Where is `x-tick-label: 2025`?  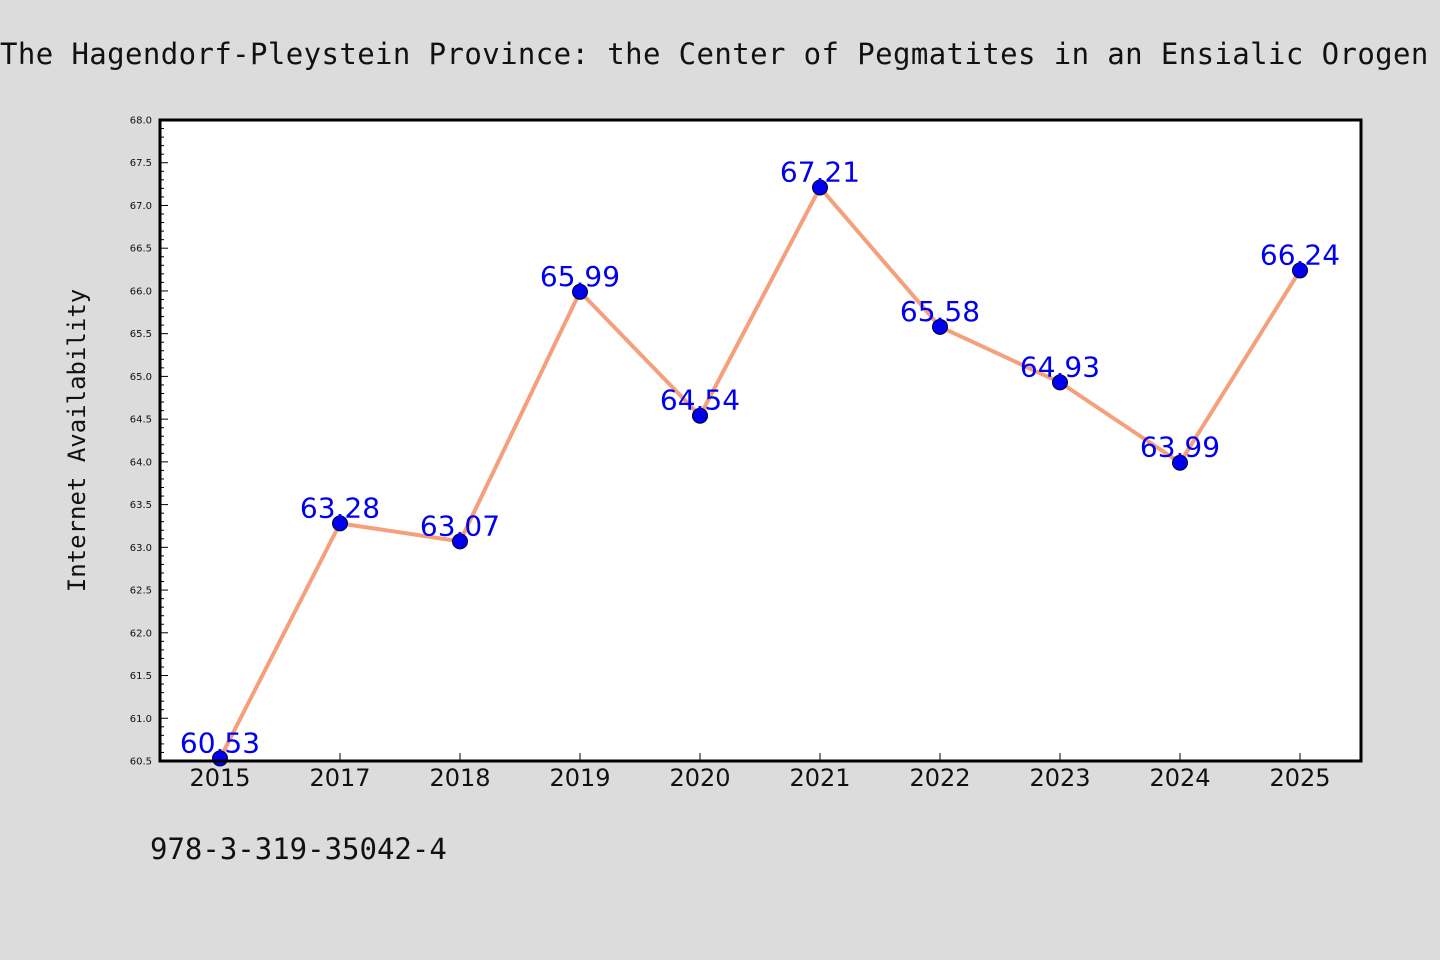
x-tick-label: 2025 is located at coordinates (1299, 778).